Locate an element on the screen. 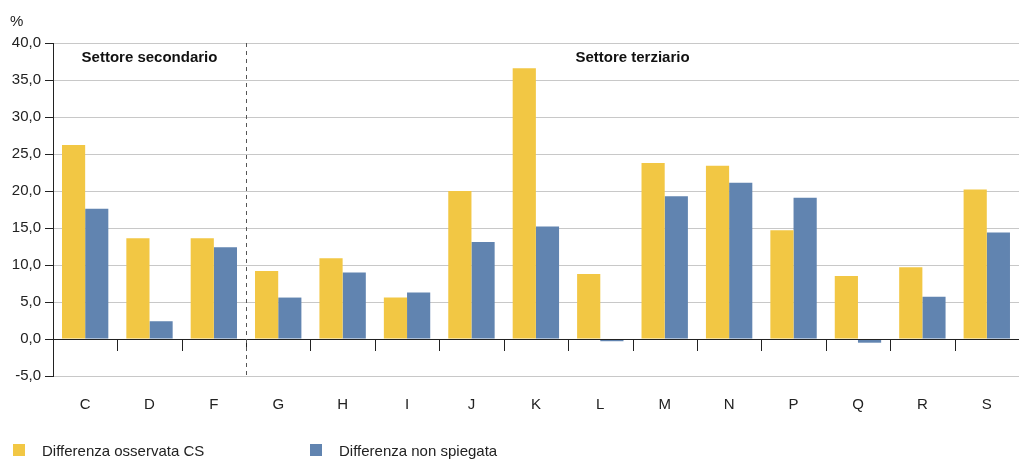 Image resolution: width=1019 pixels, height=460 pixels. legend-label: Differenza non spiegata is located at coordinates (418, 450).